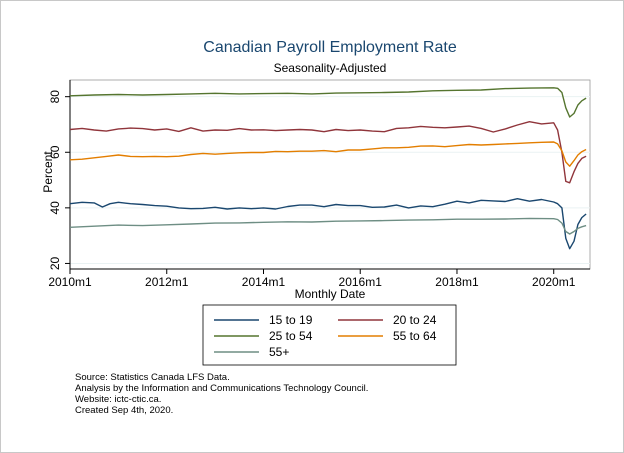 Image resolution: width=624 pixels, height=453 pixels. Describe the element at coordinates (55, 263) in the screenshot. I see `y-tick-label: 20` at that location.